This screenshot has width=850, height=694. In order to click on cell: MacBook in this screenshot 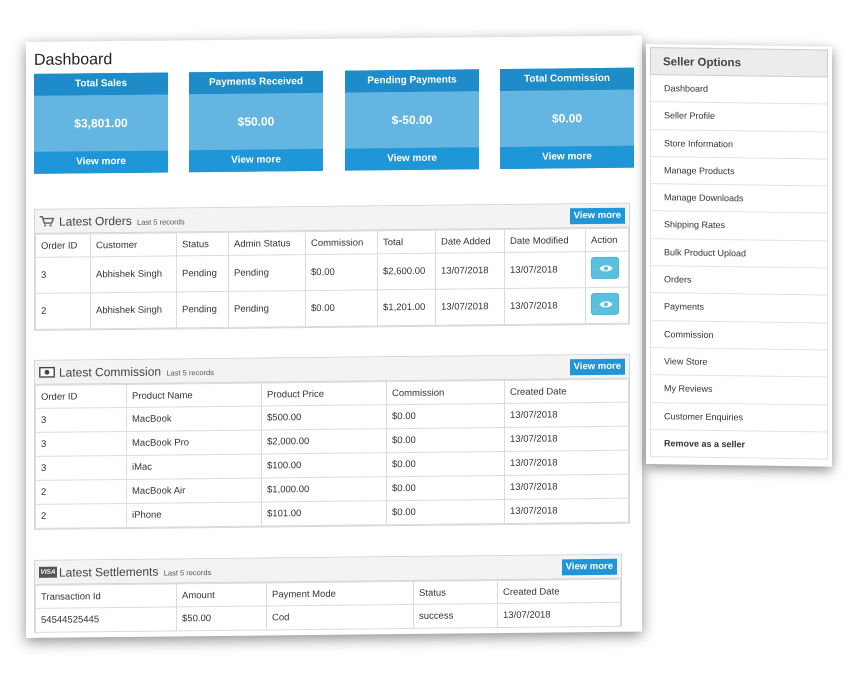, I will do `click(194, 419)`.